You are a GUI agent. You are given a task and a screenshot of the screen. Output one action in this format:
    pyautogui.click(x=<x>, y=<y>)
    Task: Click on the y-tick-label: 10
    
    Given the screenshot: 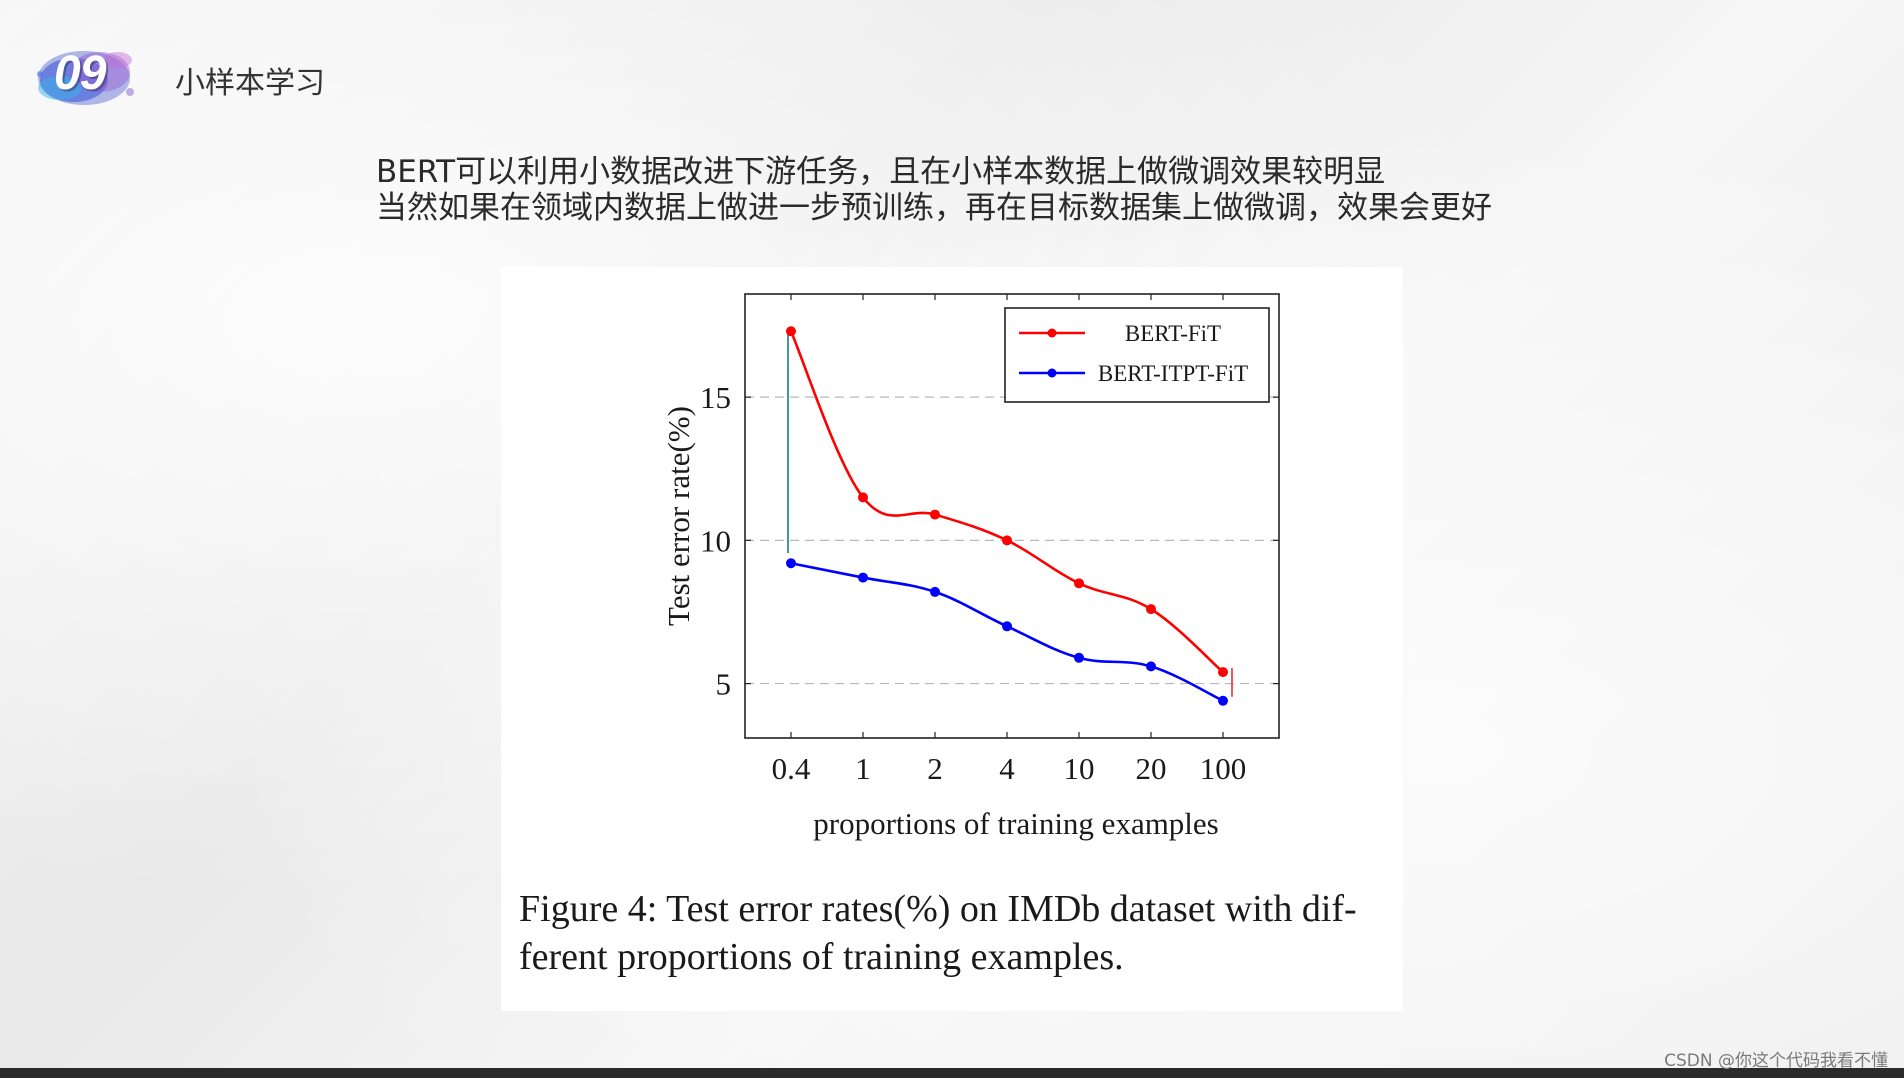 What is the action you would take?
    pyautogui.click(x=715, y=540)
    